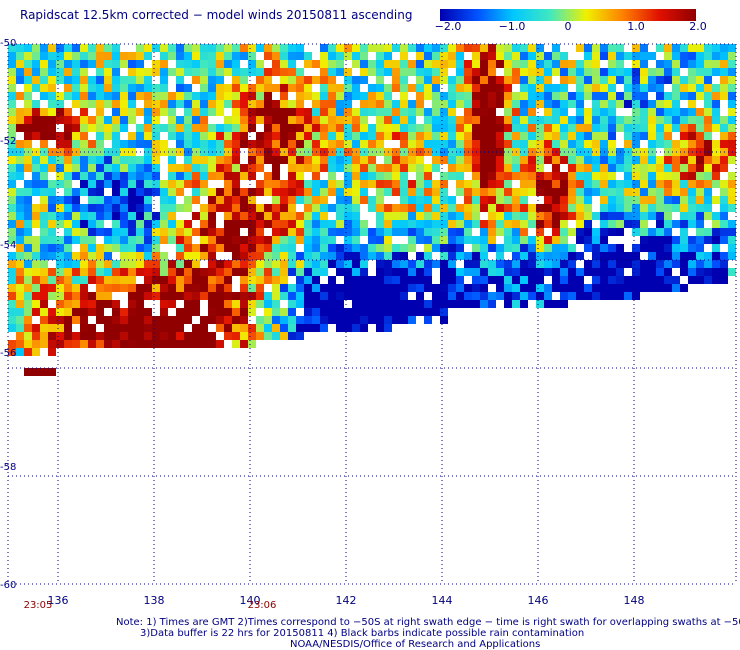 The width and height of the screenshot is (740, 650). I want to click on lat-label-54: -54, so click(8, 245).